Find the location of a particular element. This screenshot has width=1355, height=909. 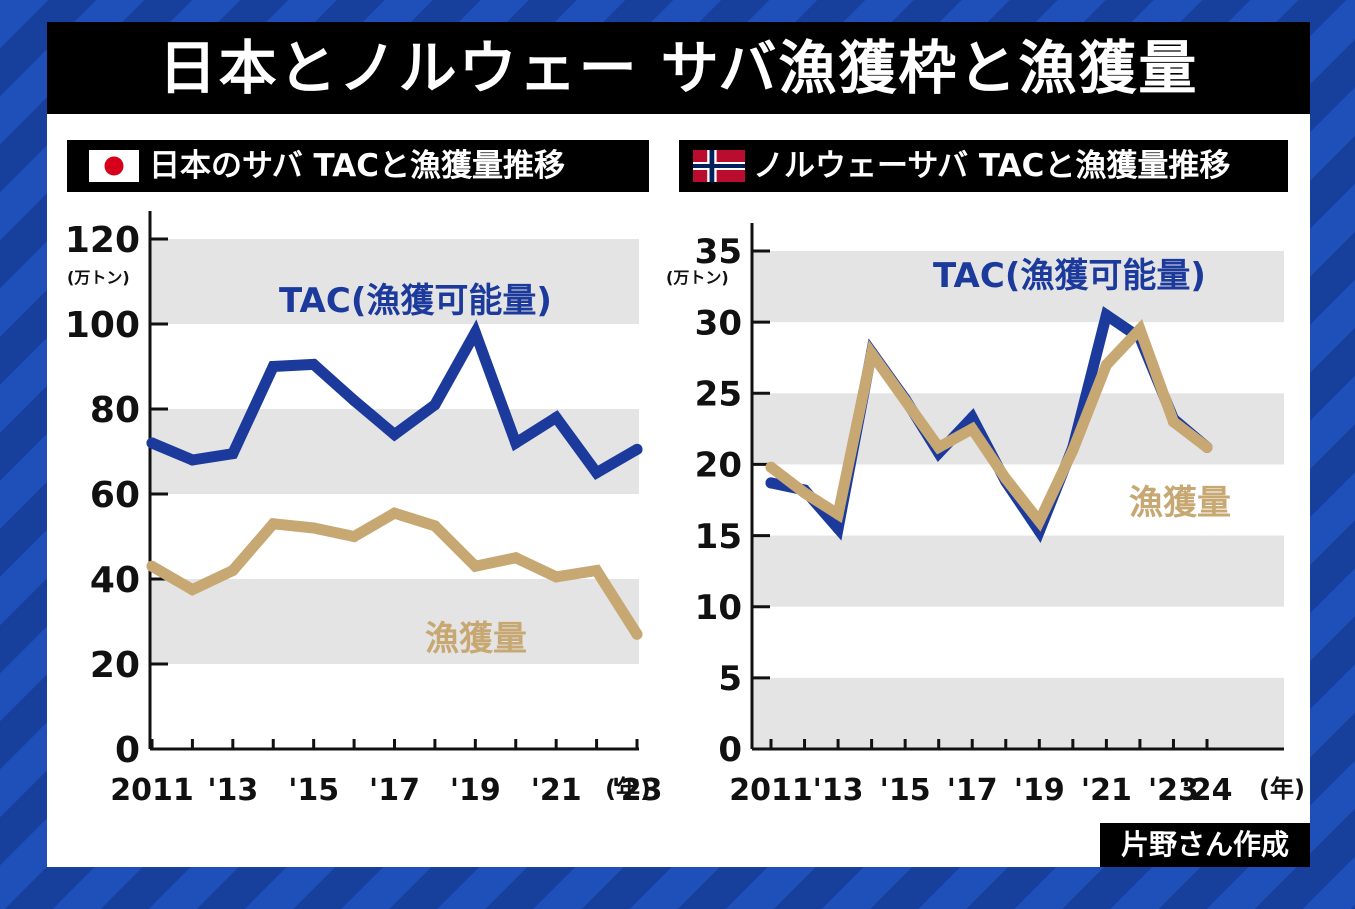

japan-chart-title-bar: 日本のサバ TACと漁獲量推移 is located at coordinates (358, 166).